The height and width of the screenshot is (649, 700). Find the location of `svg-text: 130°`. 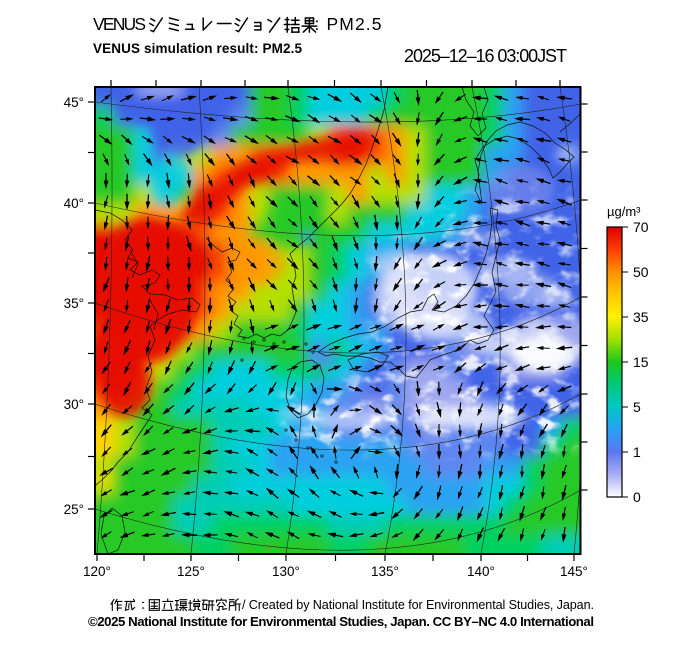

svg-text: 130° is located at coordinates (286, 571).